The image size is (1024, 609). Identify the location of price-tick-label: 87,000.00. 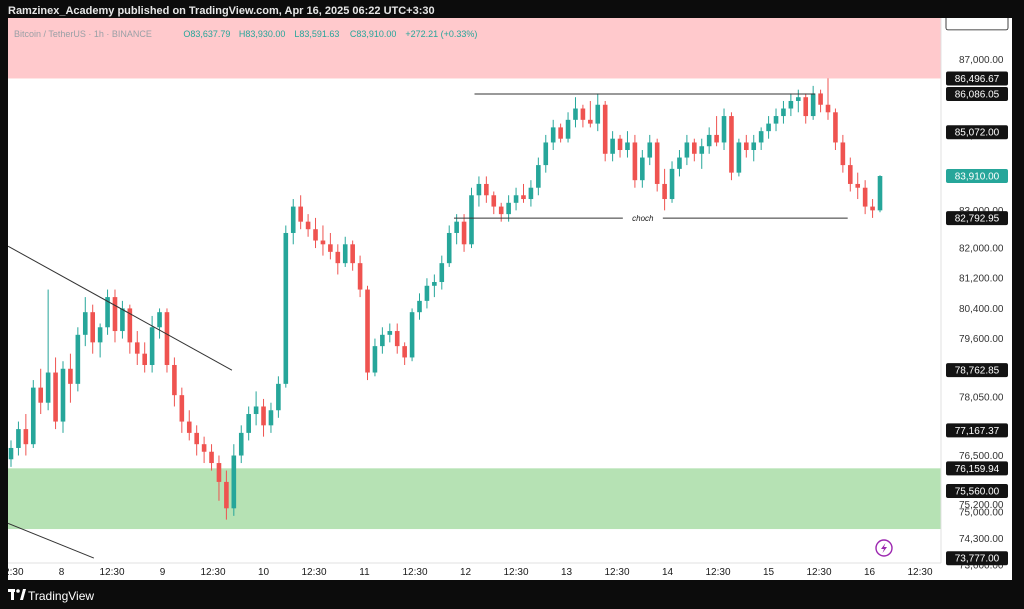
(981, 60).